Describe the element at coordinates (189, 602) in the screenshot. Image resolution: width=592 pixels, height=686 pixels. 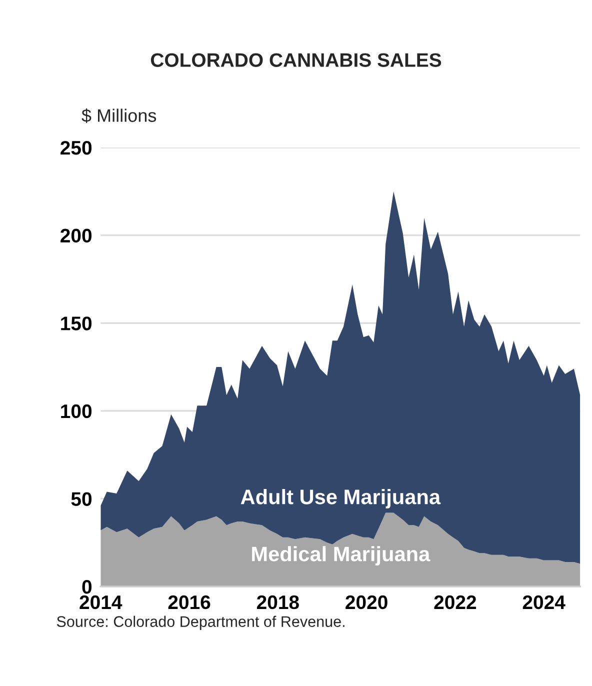
I see `x-tick-label: 2016` at that location.